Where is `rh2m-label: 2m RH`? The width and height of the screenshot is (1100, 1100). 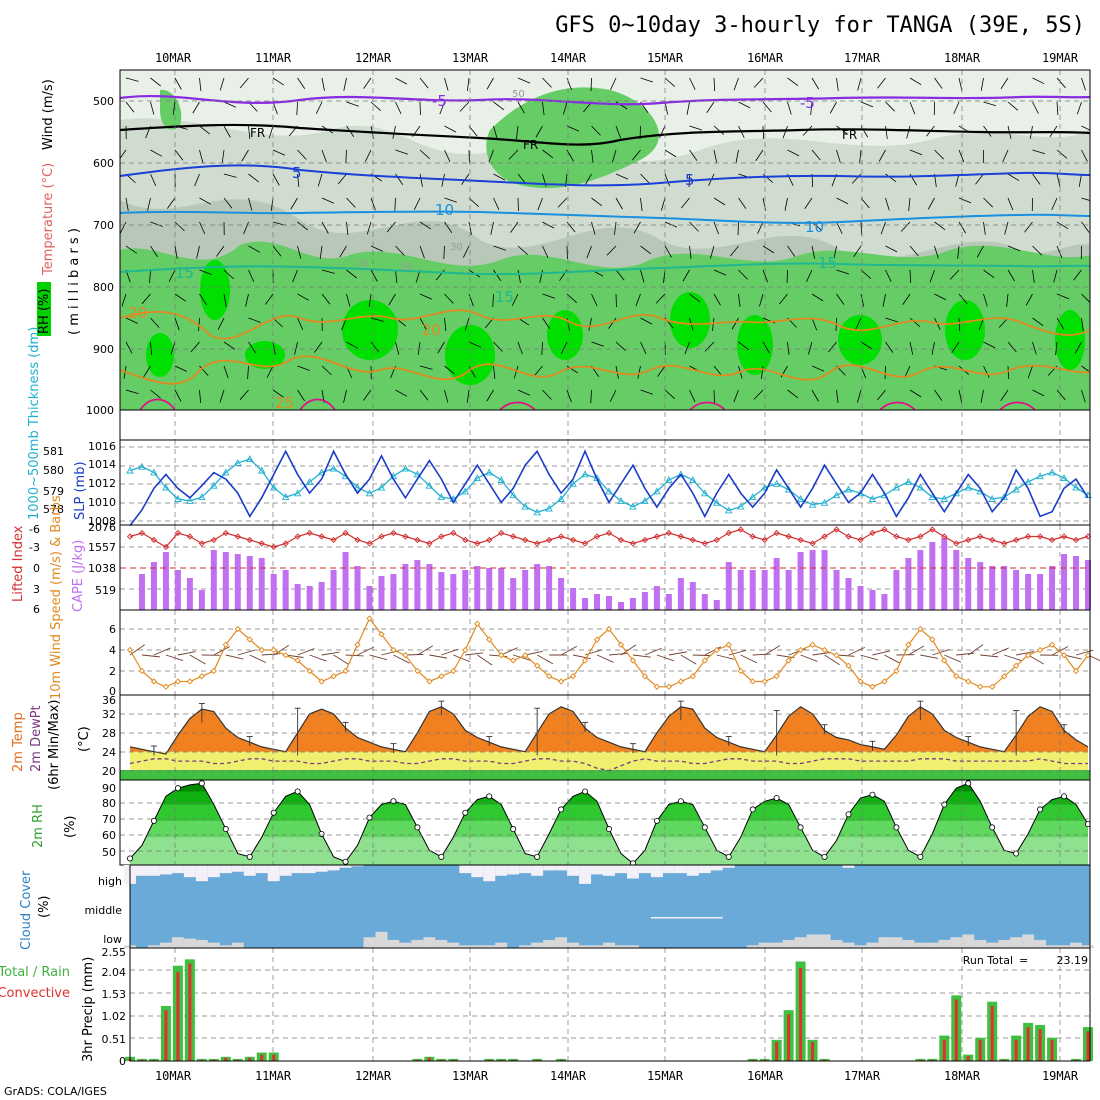 rh2m-label: 2m RH is located at coordinates (38, 826).